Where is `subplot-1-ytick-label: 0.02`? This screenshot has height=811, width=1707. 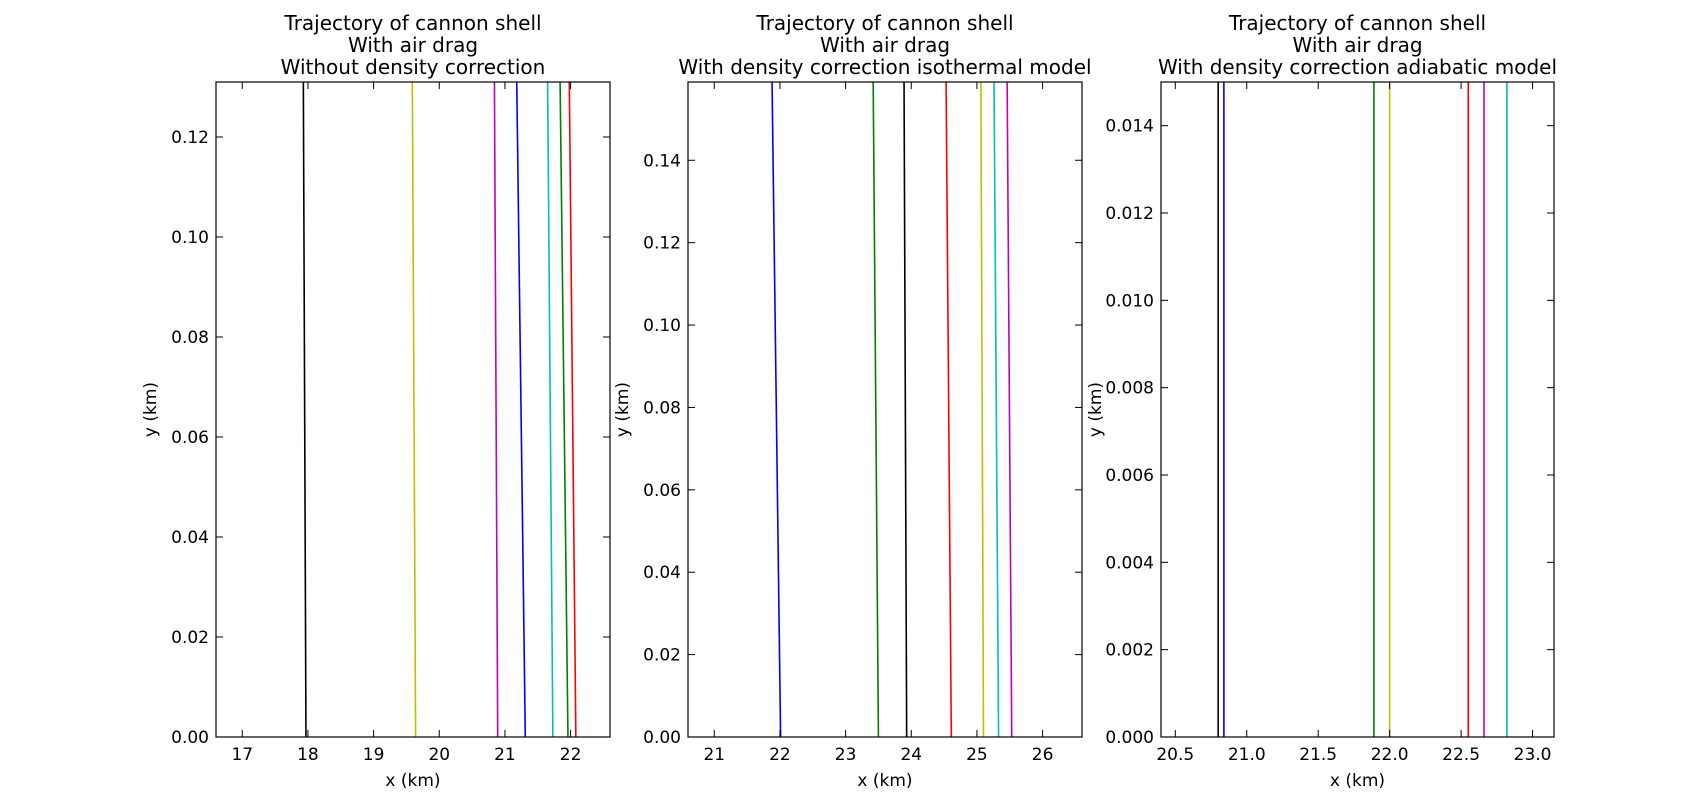 subplot-1-ytick-label: 0.02 is located at coordinates (190, 638).